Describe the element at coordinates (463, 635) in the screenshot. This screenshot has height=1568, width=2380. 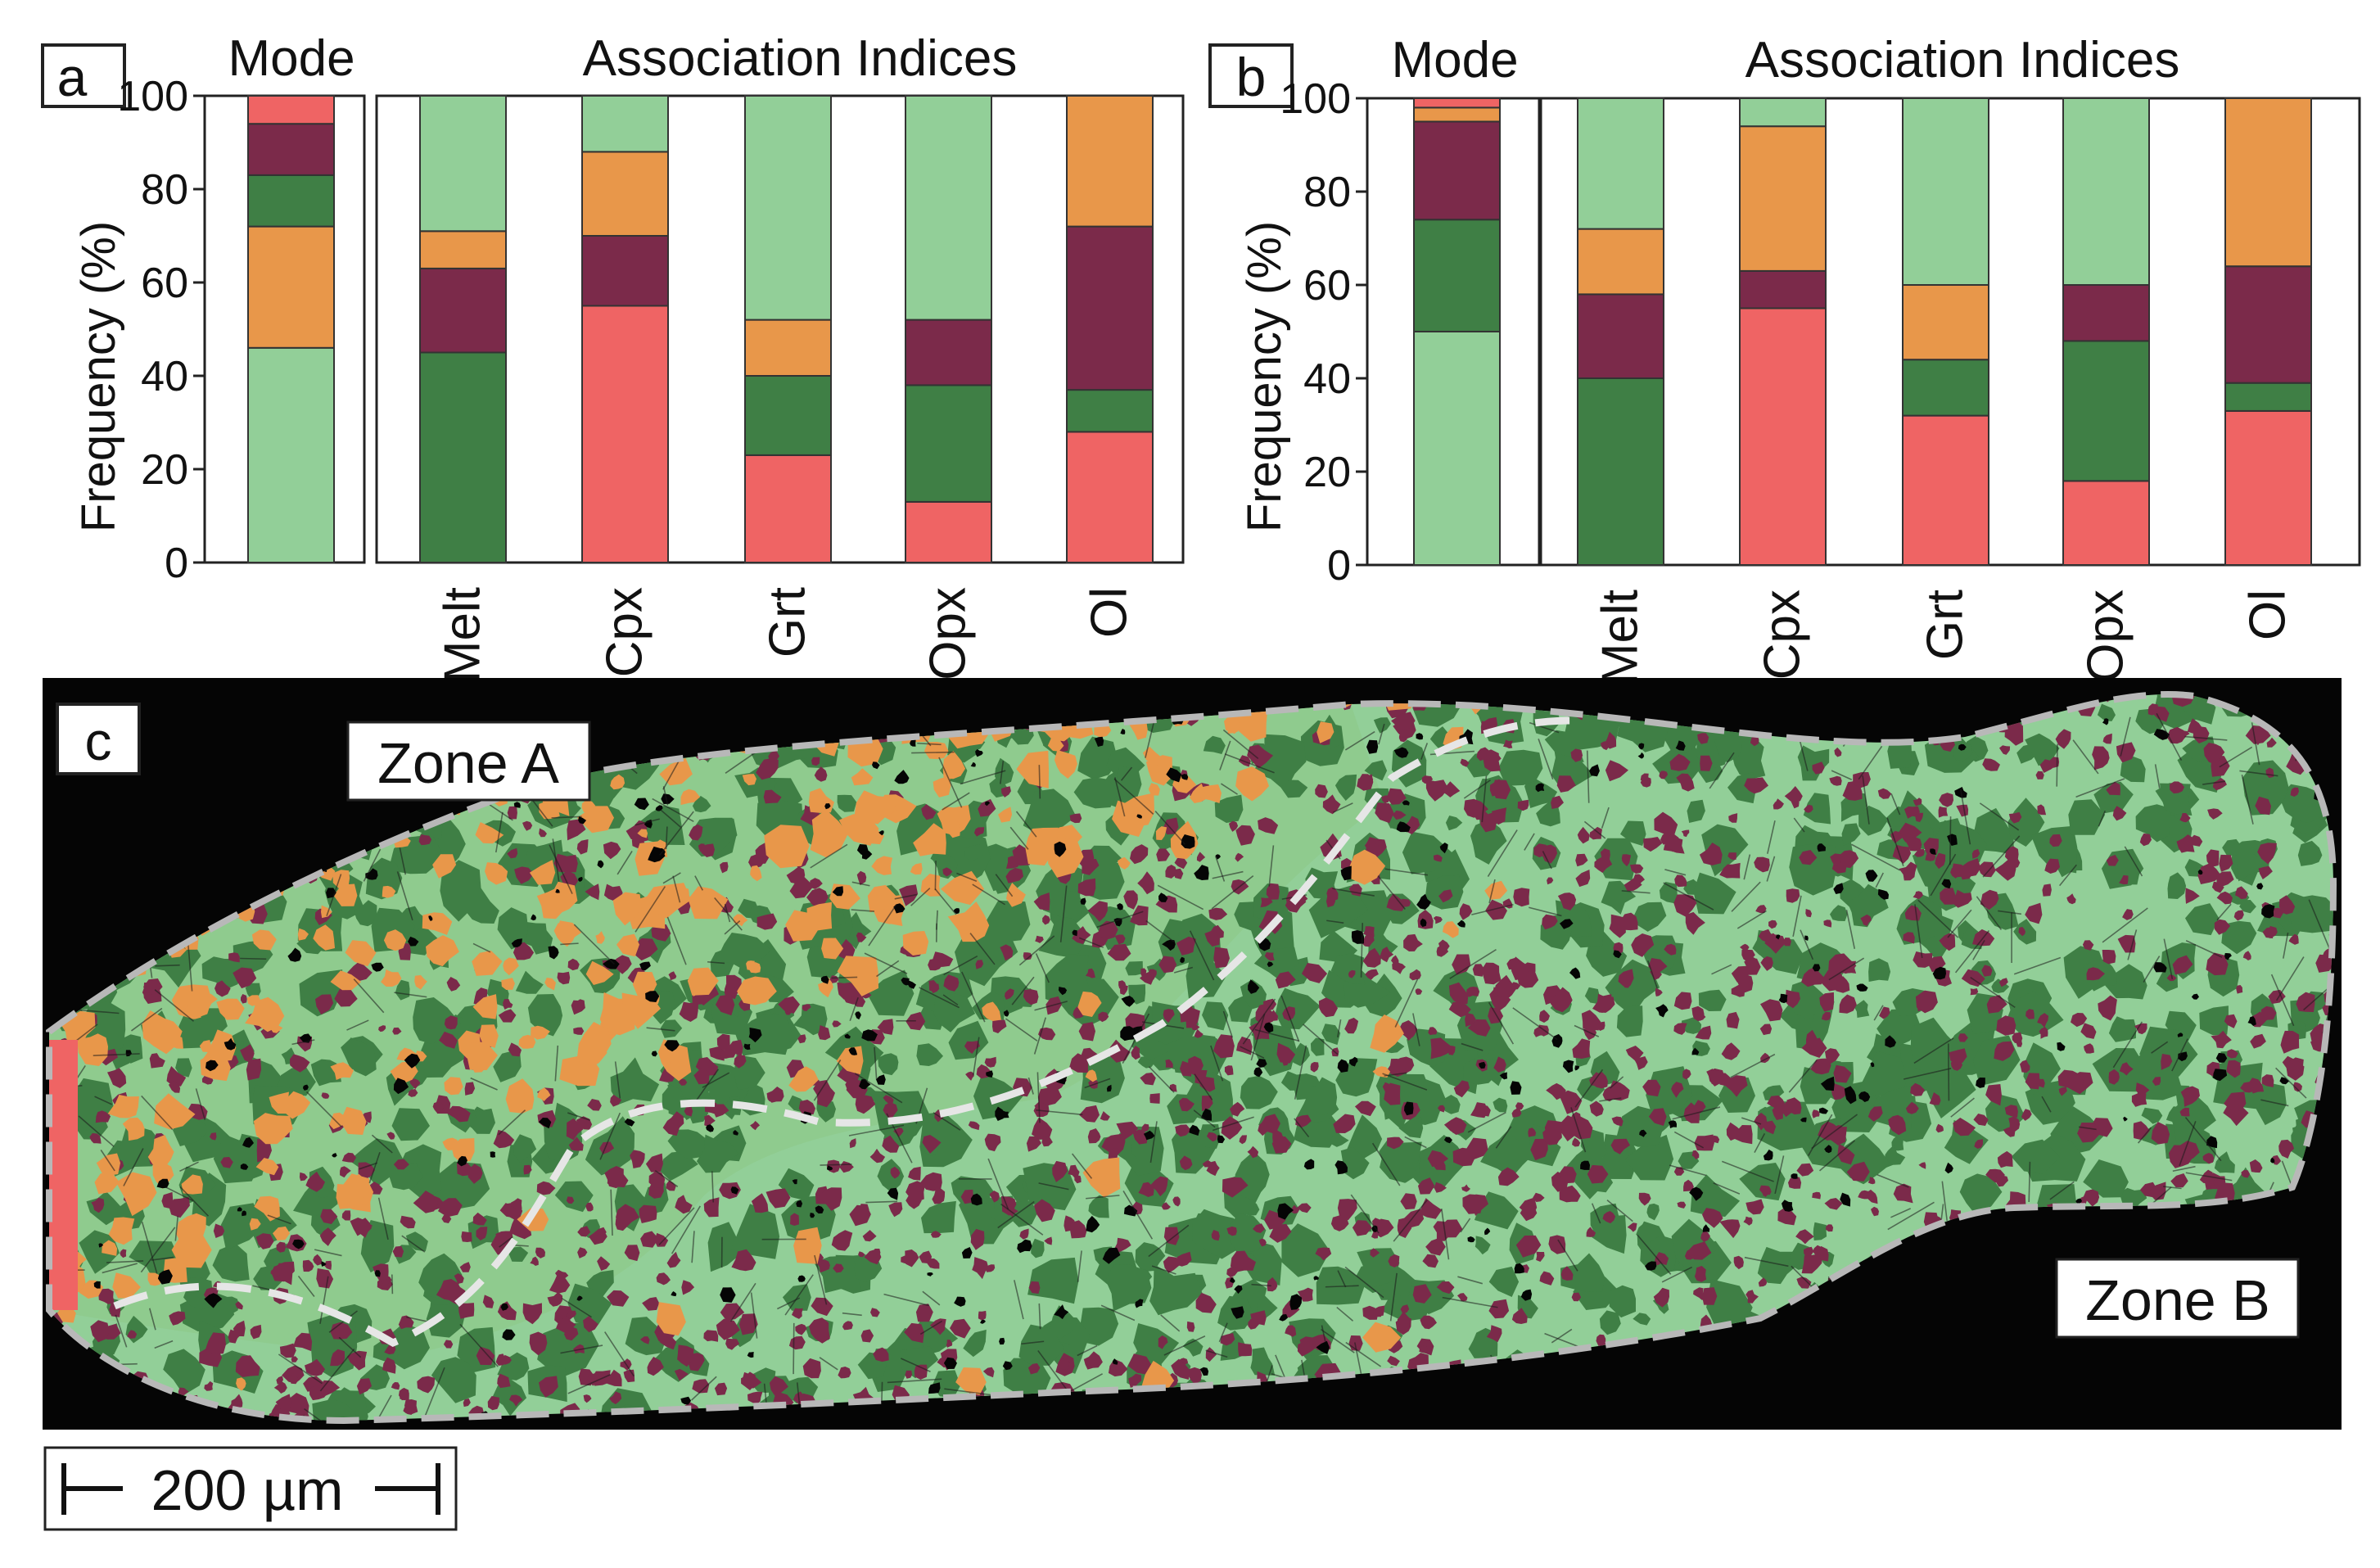
I see `category-label-melt: Melt` at that location.